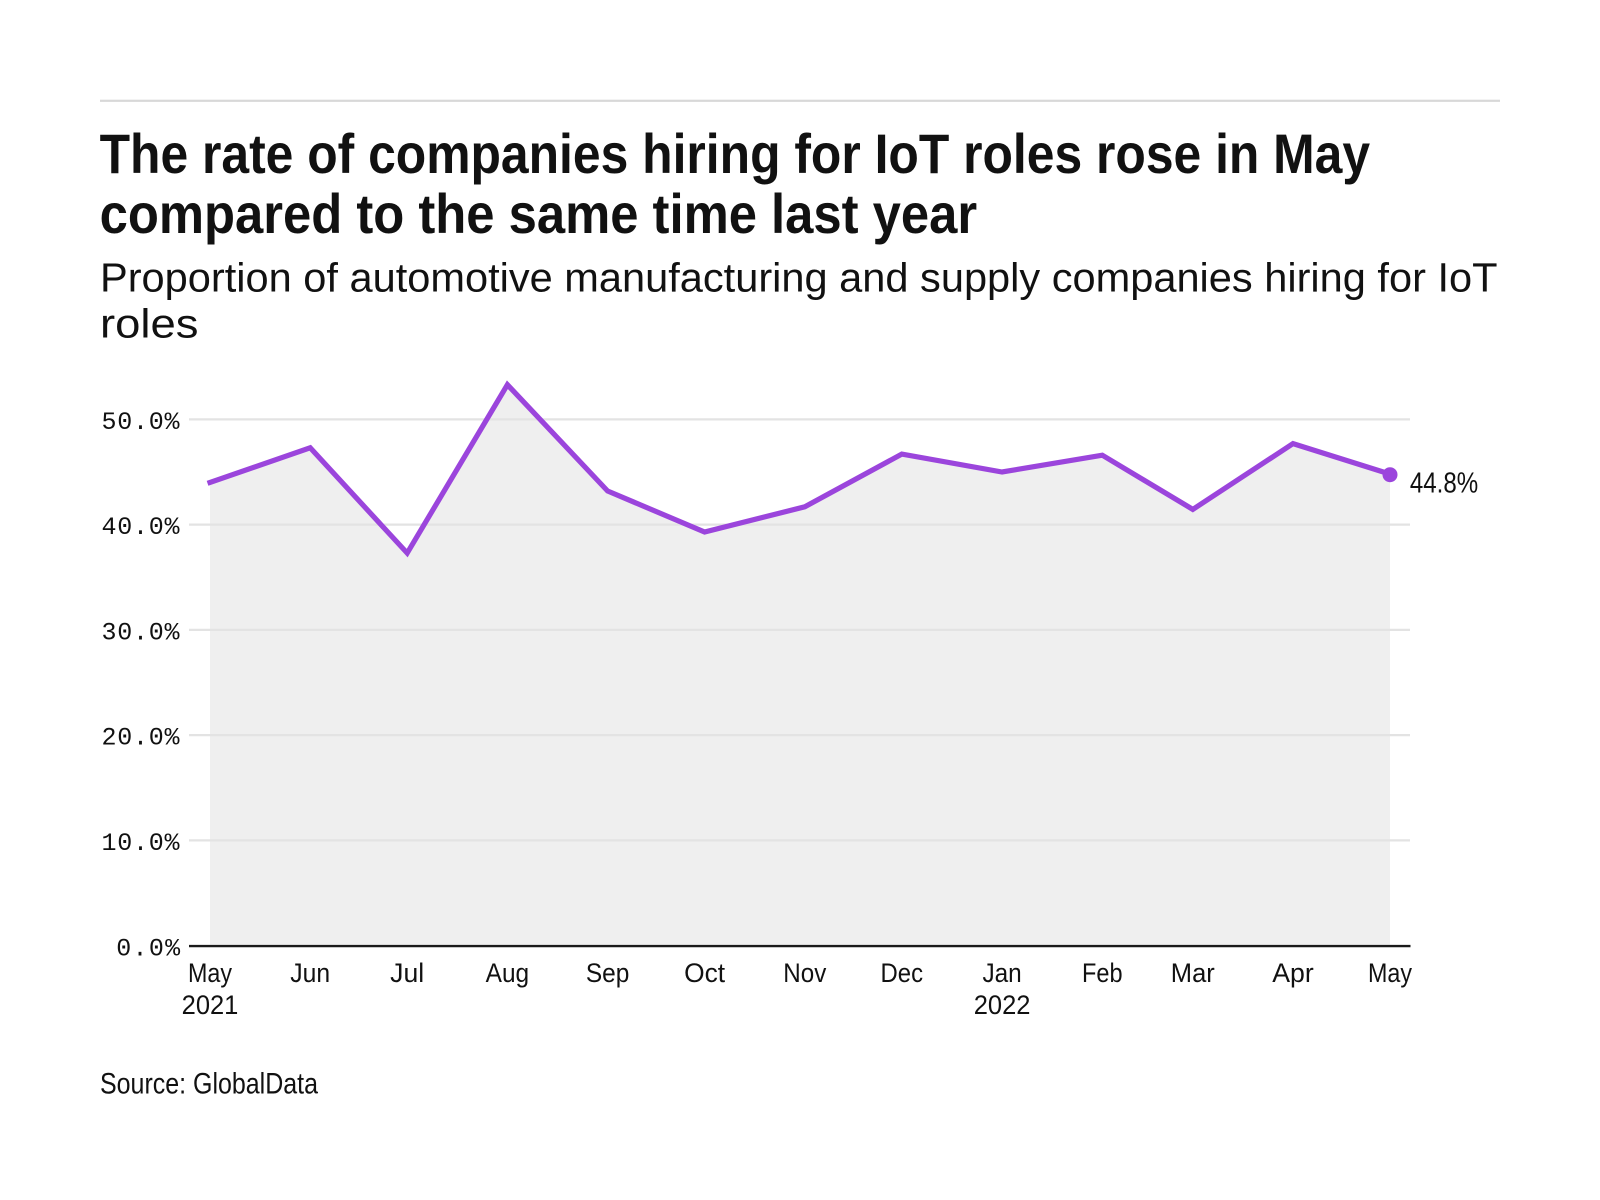  I want to click on svg-text: Jan, so click(1001, 973).